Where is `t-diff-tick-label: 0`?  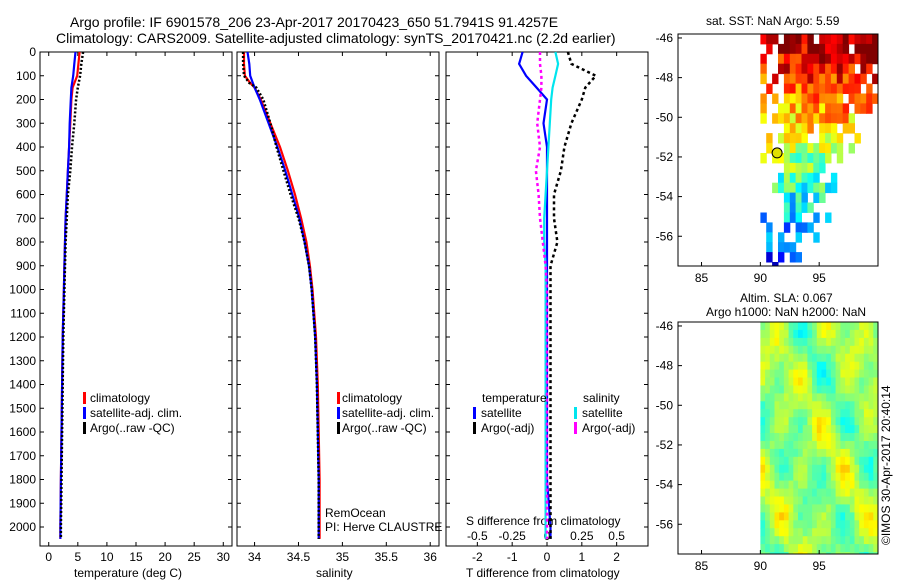
t-diff-tick-label: 0 is located at coordinates (547, 557).